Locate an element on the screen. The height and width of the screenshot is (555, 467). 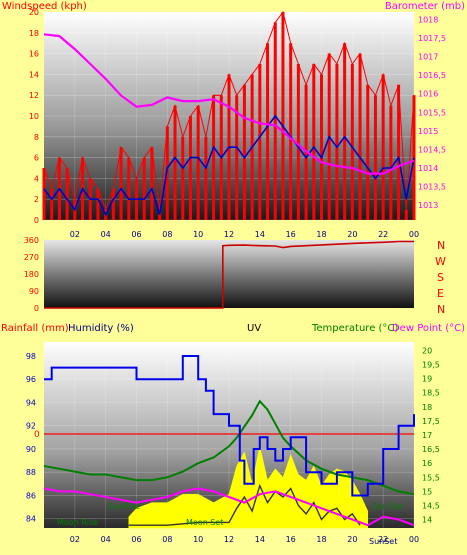
barometer-ytick-label: 1017,5 is located at coordinates (432, 38).